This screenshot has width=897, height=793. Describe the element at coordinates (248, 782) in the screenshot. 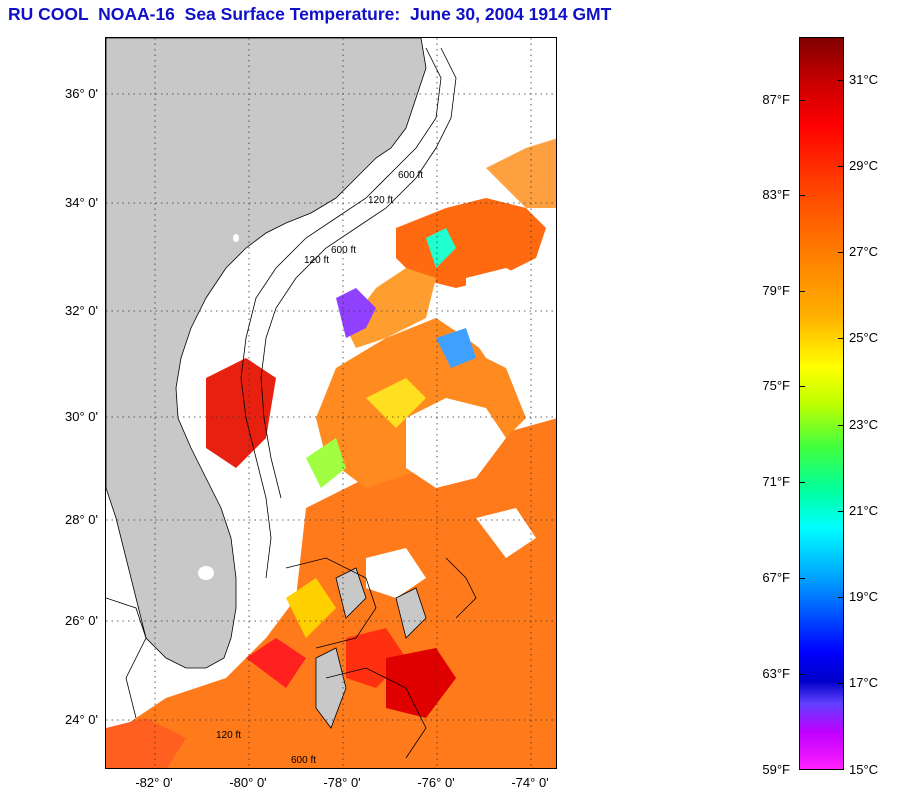

I see `lon-label: -80° 0'` at that location.